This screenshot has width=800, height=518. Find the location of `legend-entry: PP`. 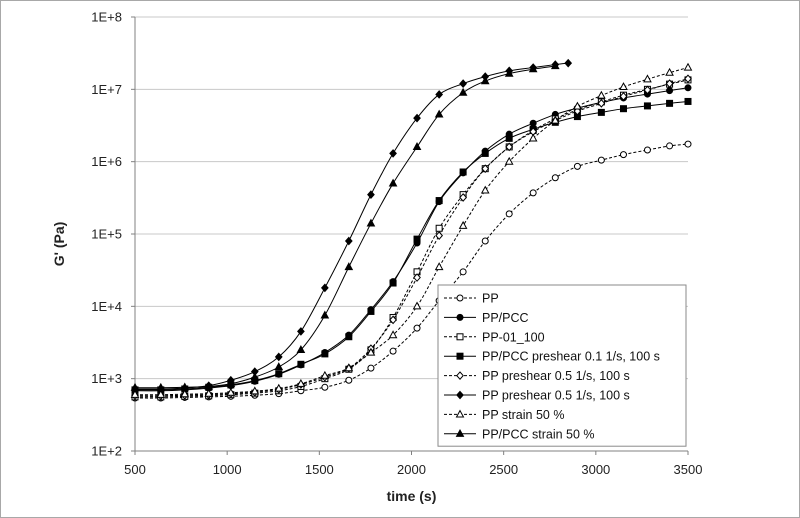

legend-entry: PP is located at coordinates (471, 299).